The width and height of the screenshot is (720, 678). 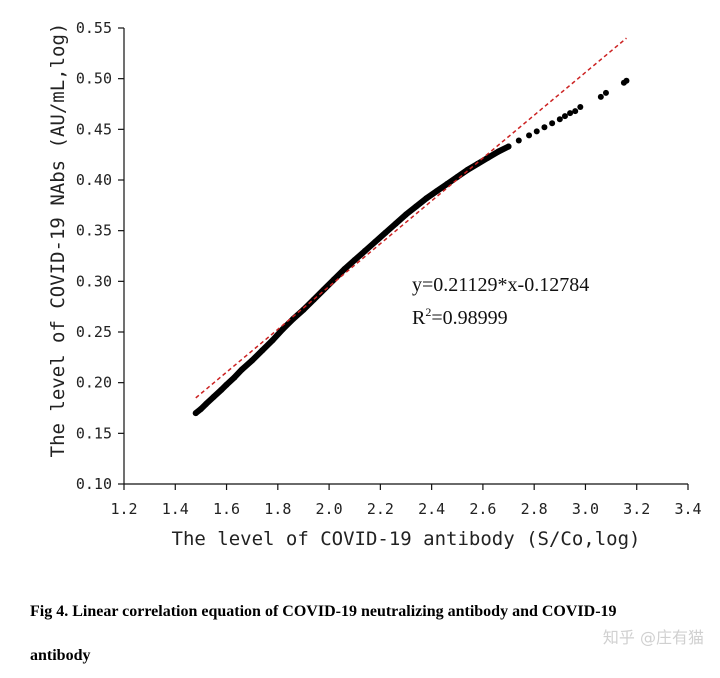 I want to click on caption-line-2: antibody, so click(x=60, y=655).